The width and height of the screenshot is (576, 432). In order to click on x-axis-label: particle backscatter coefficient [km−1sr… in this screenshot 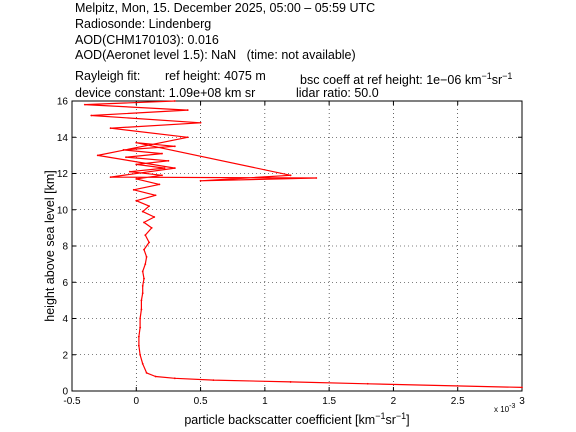, I will do `click(296, 419)`.